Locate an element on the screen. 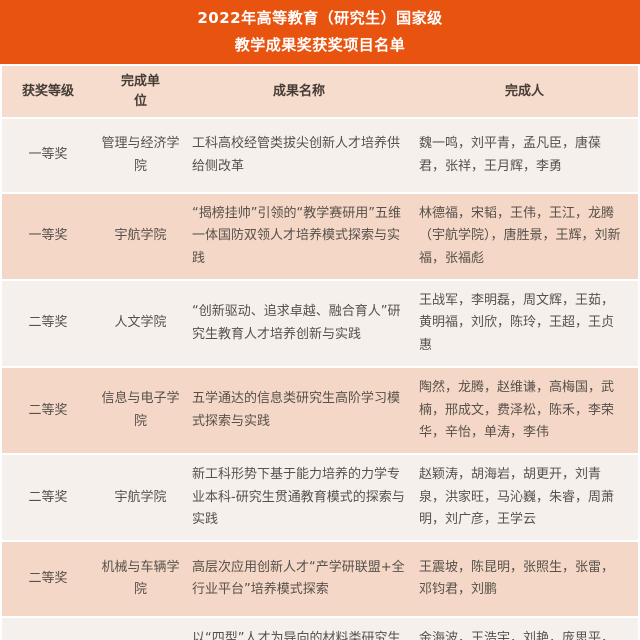 The image size is (640, 640). people-cell: 赵颖涛，胡海岩，胡更开，刘青泉，洪家旺，马沁巍，朱睿，周萧明，刘广彦，王学云 is located at coordinates (517, 497).